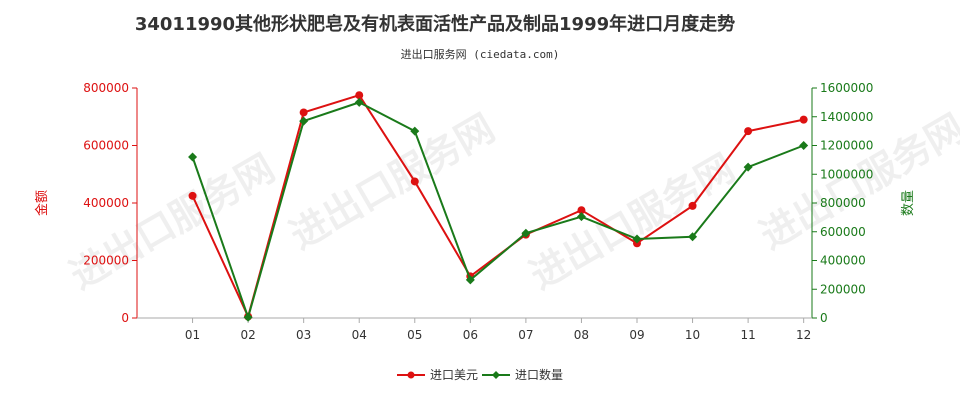 This screenshot has width=960, height=400. Describe the element at coordinates (480, 54) in the screenshot. I see `chart-subtitle: 进出口服务网 (ciedata.com)` at that location.